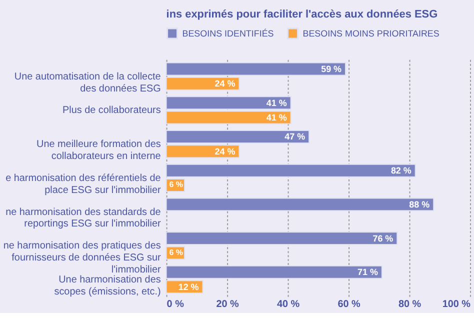  I want to click on data-label: 76 %, so click(383, 238).